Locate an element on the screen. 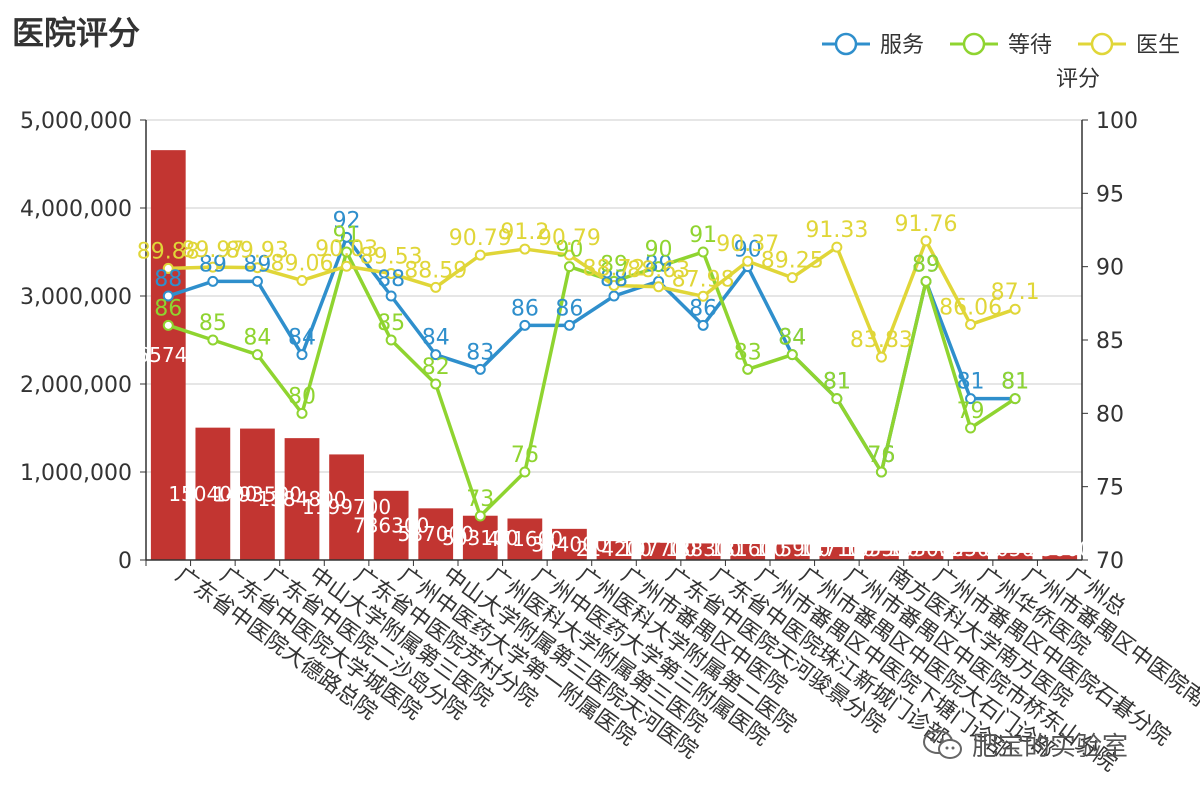 Image resolution: width=1200 pixels, height=800 pixels. bar-label: 214200 is located at coordinates (614, 549).